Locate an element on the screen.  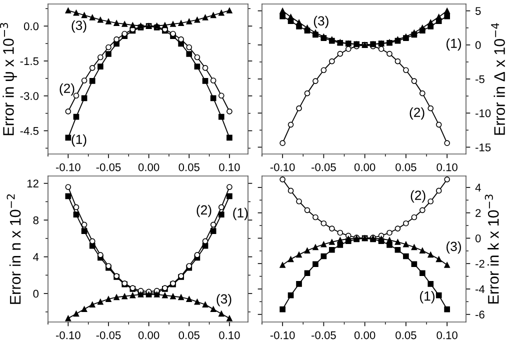
y-axis-title: Error in n x 10$^{−2}$ is located at coordinates (13, 249).